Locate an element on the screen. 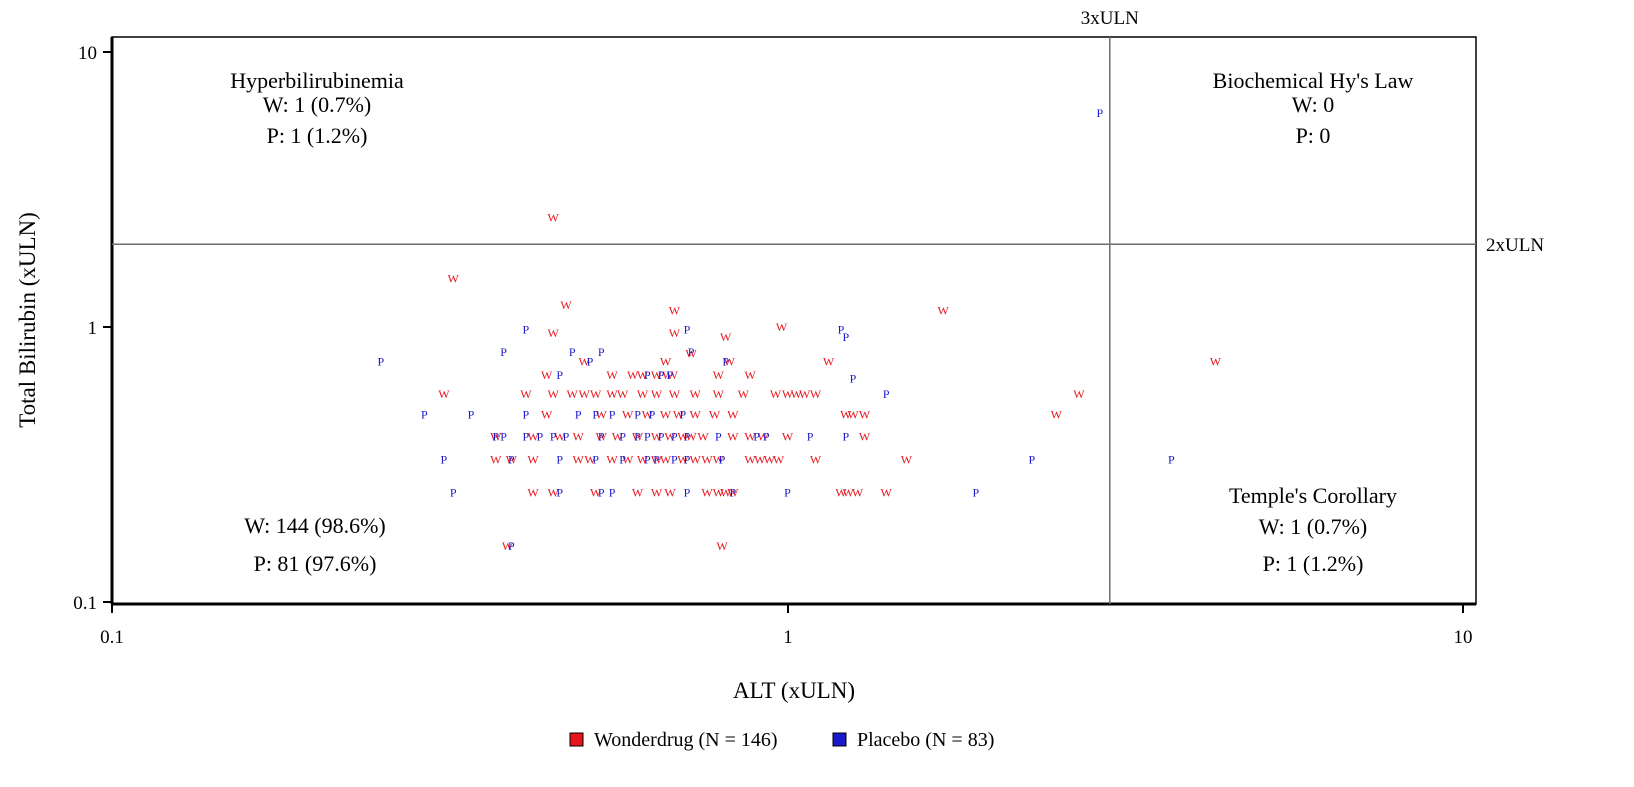 Image resolution: width=1634 pixels, height=787 pixels. ref-label-3xuln: 3xULN is located at coordinates (1110, 18).